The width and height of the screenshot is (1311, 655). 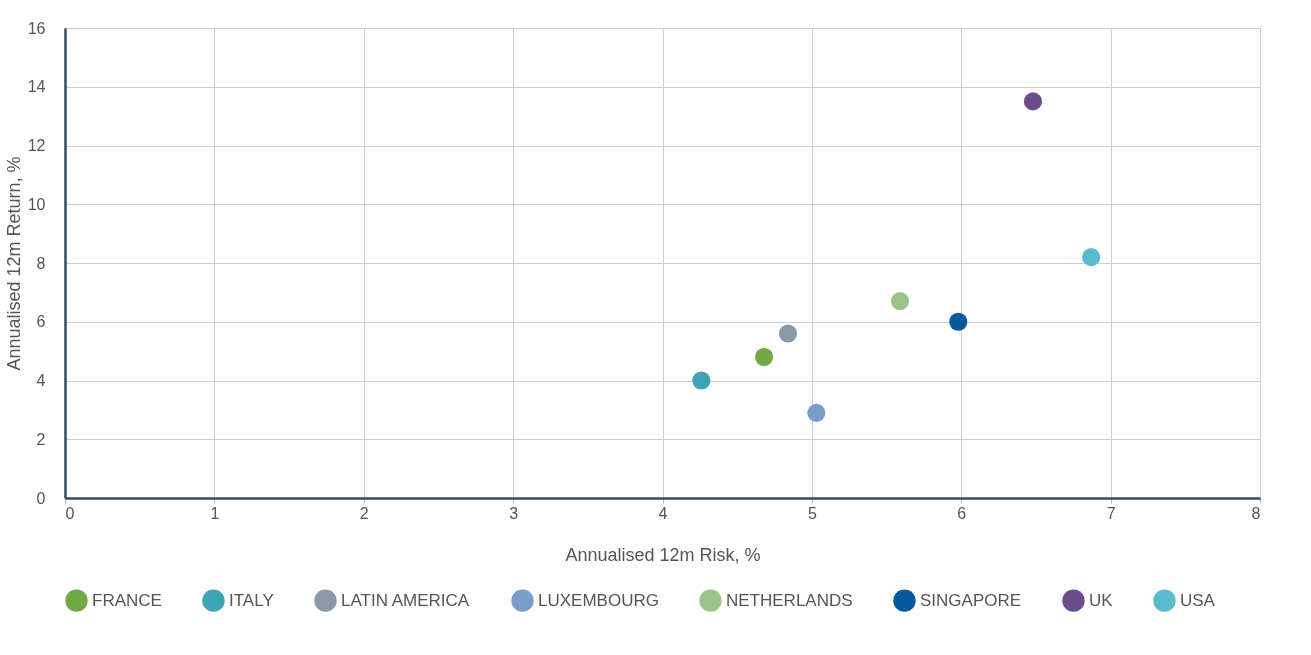 I want to click on y-tick-label: 8, so click(x=41, y=263).